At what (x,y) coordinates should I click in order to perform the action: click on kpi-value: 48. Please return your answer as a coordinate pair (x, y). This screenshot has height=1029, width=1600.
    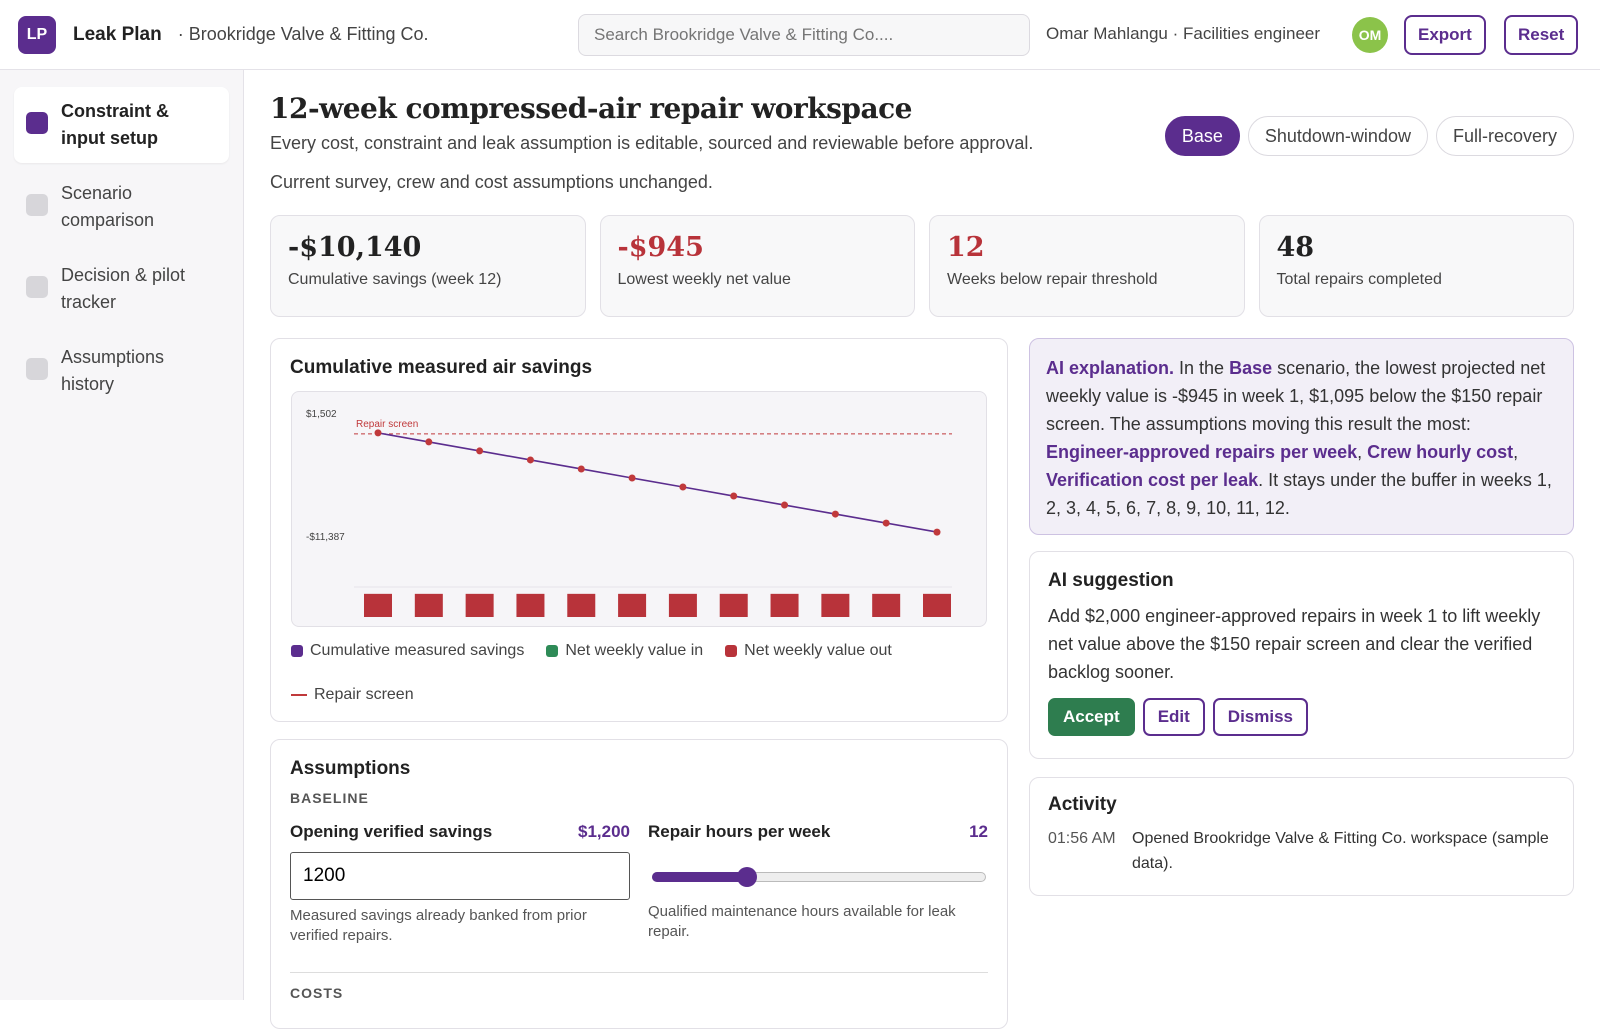
    Looking at the image, I should click on (1295, 247).